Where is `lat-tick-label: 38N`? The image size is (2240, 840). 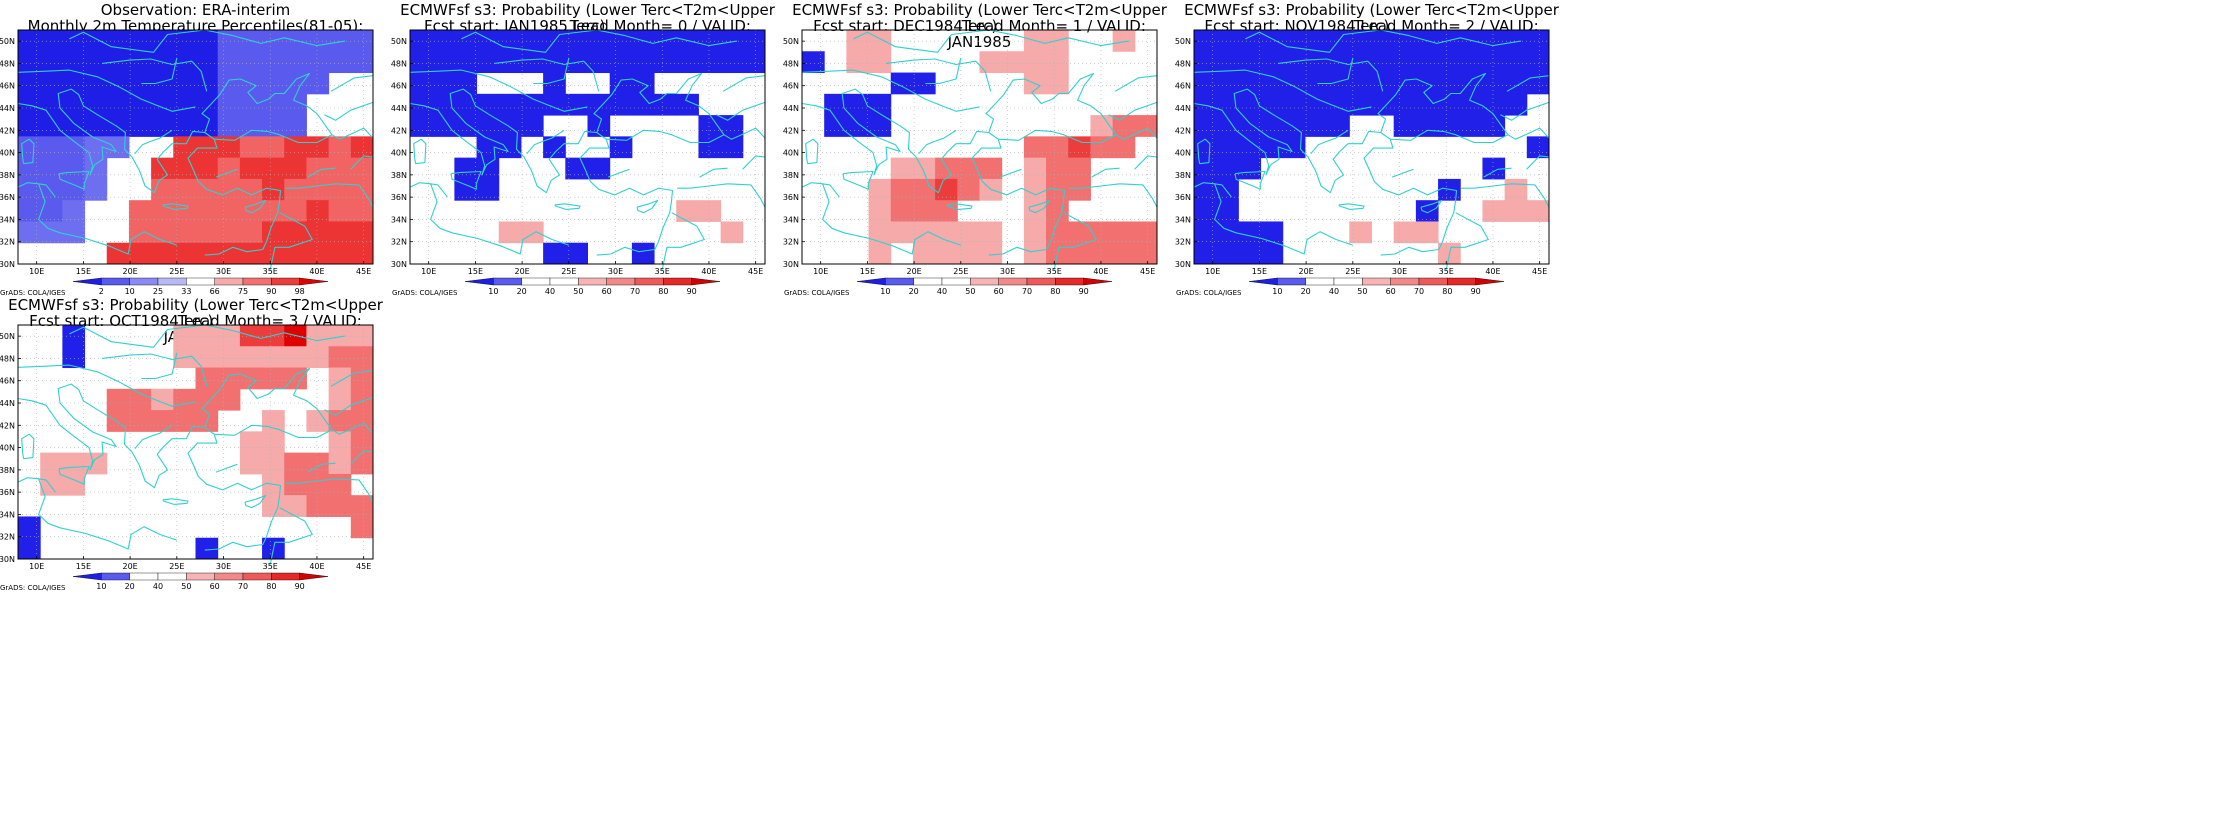 lat-tick-label: 38N is located at coordinates (791, 175).